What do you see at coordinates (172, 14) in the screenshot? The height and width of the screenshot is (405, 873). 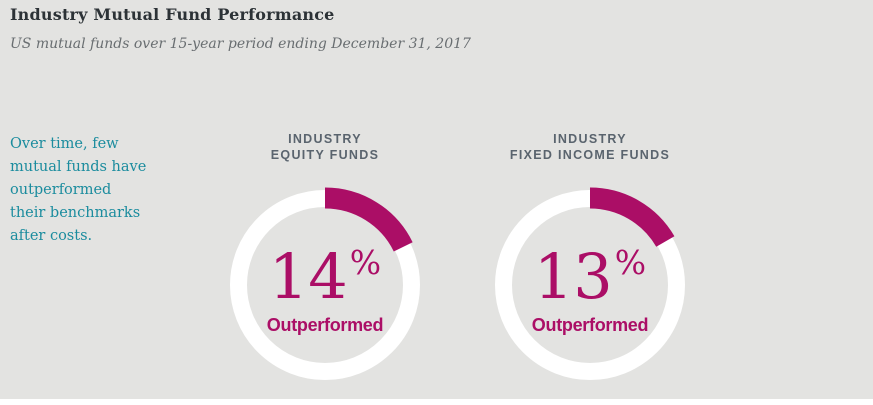 I see `page-title: Industry Mutual Fund Performance` at bounding box center [172, 14].